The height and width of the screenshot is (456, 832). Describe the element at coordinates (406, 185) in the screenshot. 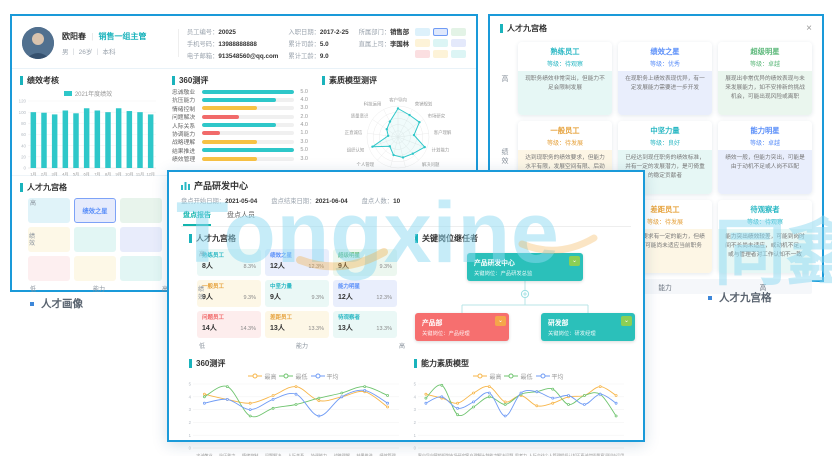

I see `report-title-row: 产品研发中心` at that location.